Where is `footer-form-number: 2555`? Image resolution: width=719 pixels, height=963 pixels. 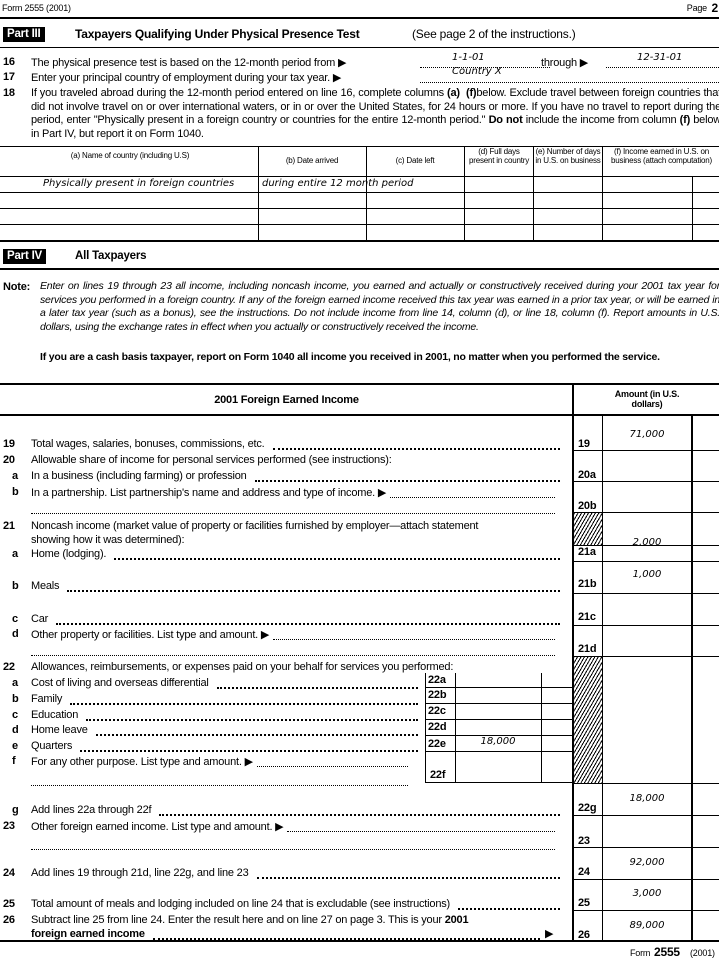
footer-form-number: 2555 is located at coordinates (667, 952).